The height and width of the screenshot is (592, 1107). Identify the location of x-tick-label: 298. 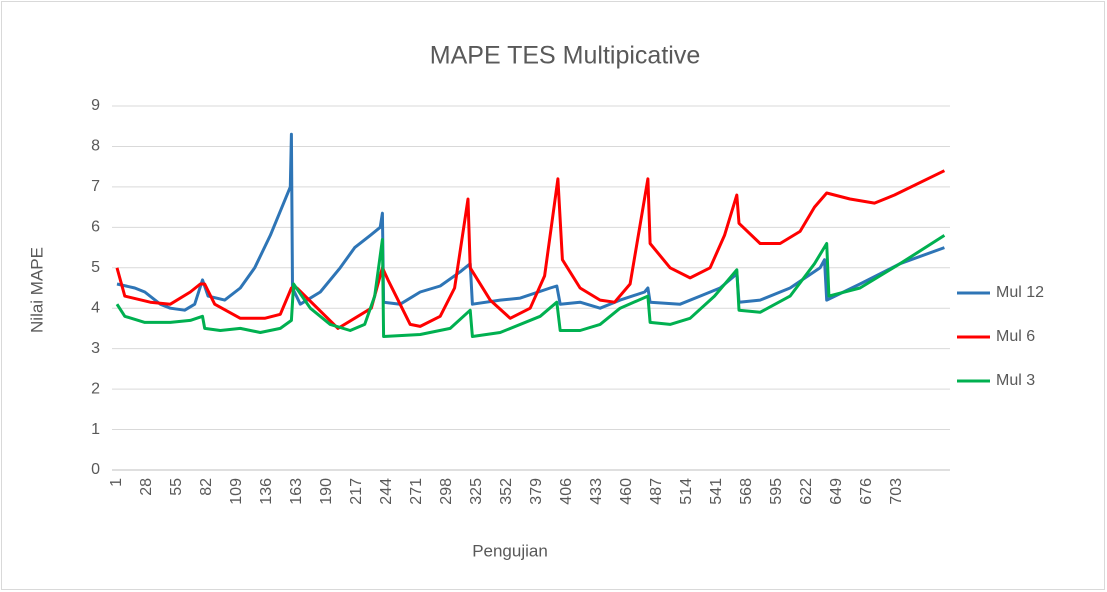
(446, 491).